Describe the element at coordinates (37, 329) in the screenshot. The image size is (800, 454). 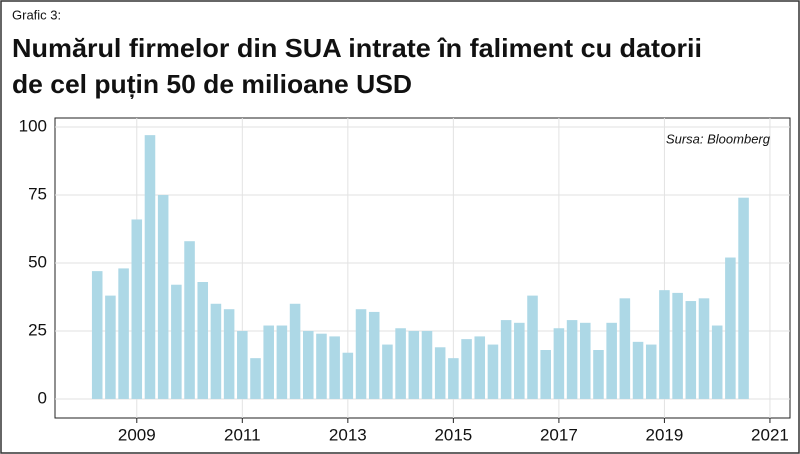
I see `y-tick-label: 25` at that location.